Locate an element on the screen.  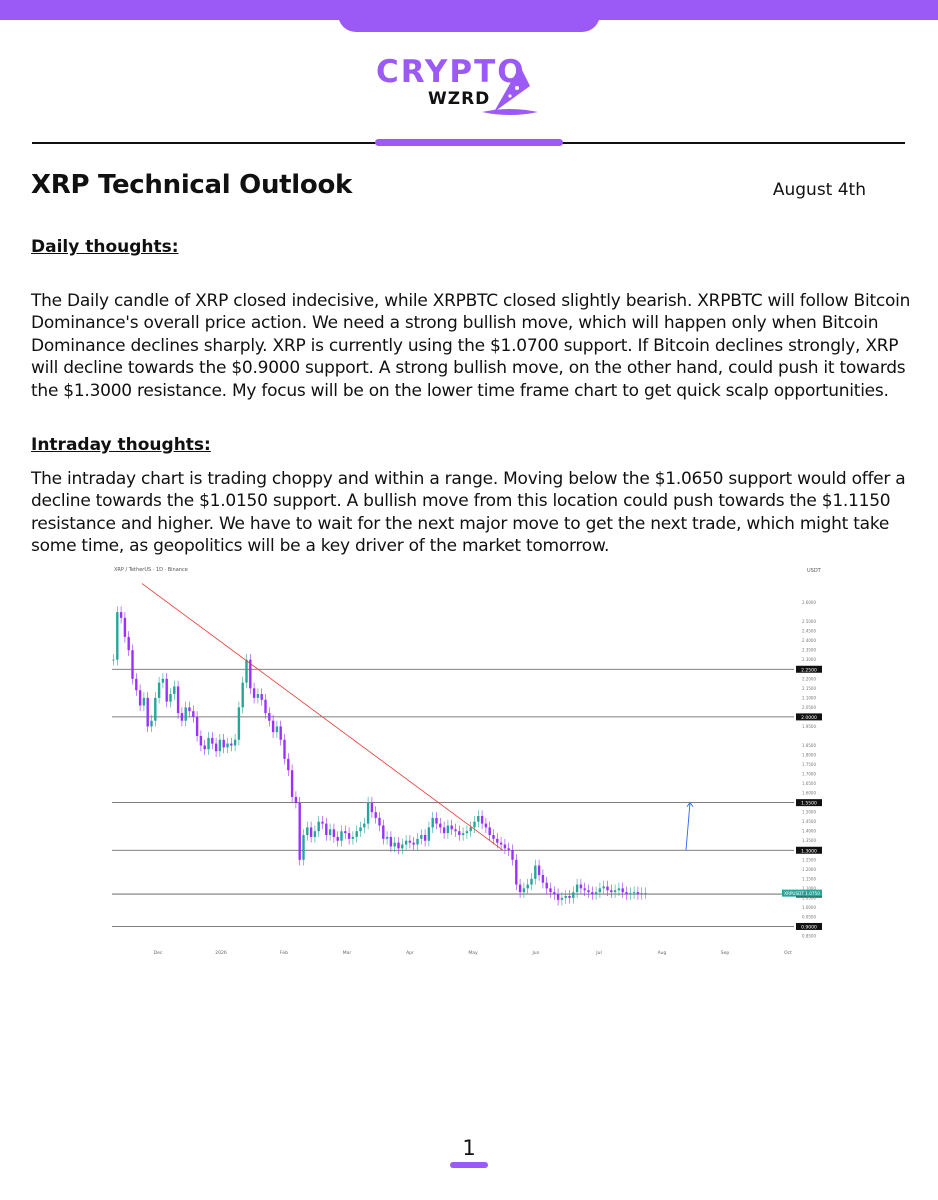
y-tick-label: 2.3000 is located at coordinates (809, 659).